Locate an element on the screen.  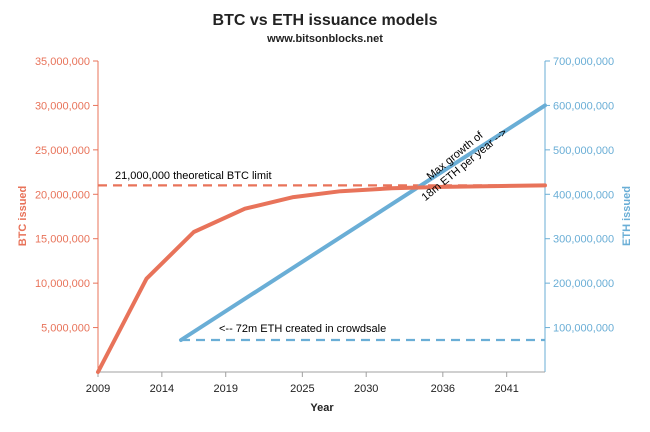
x-tick-label: 2030 is located at coordinates (366, 389).